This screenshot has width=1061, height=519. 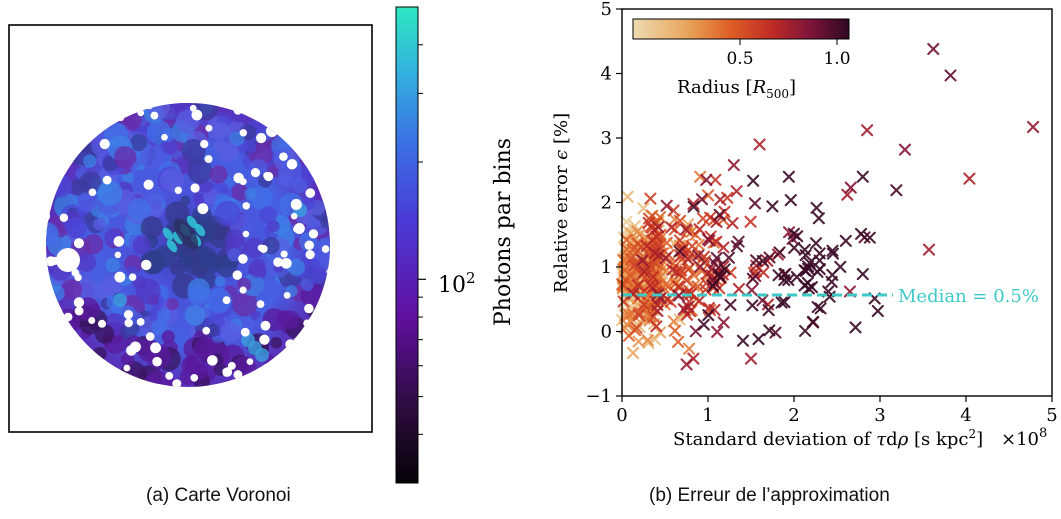 What do you see at coordinates (741, 29) in the screenshot?
I see `radius-colorbar-bar` at bounding box center [741, 29].